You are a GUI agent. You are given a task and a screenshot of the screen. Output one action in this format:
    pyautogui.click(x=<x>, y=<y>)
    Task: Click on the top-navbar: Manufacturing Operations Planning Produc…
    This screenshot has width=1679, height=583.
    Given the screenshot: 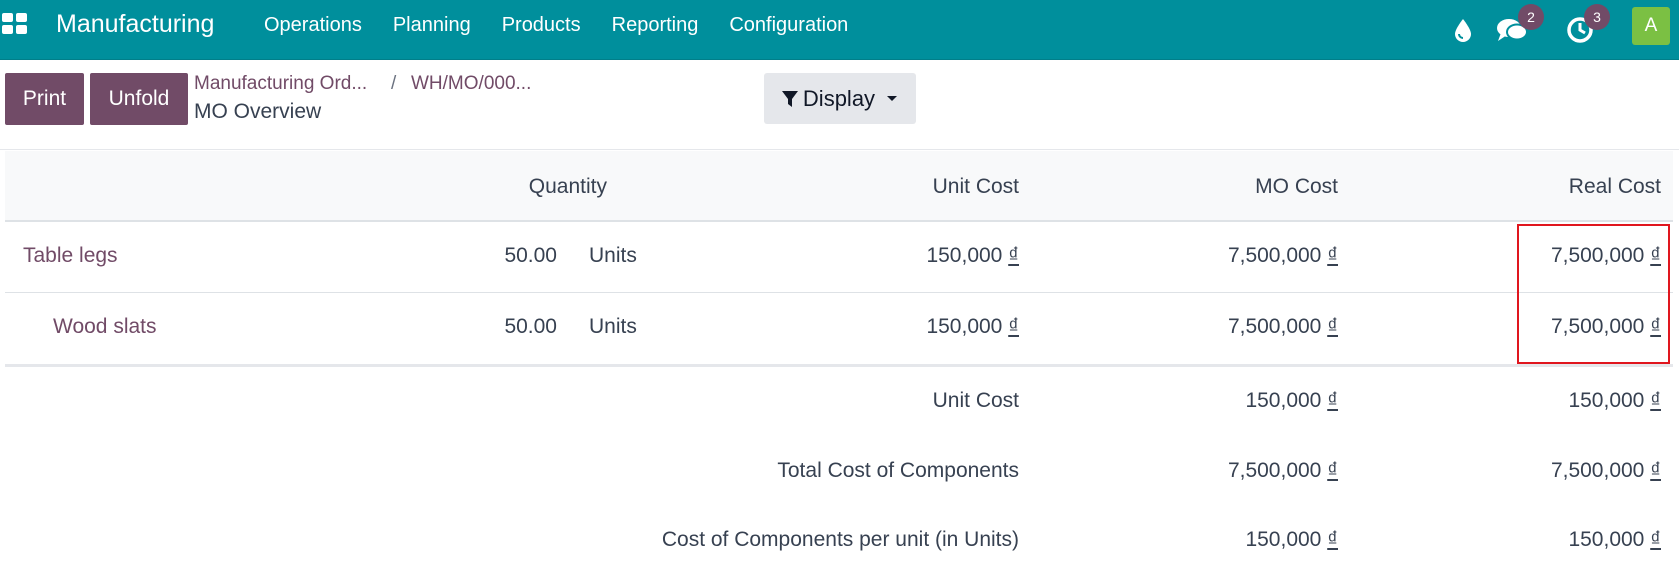 What is the action you would take?
    pyautogui.click(x=839, y=30)
    